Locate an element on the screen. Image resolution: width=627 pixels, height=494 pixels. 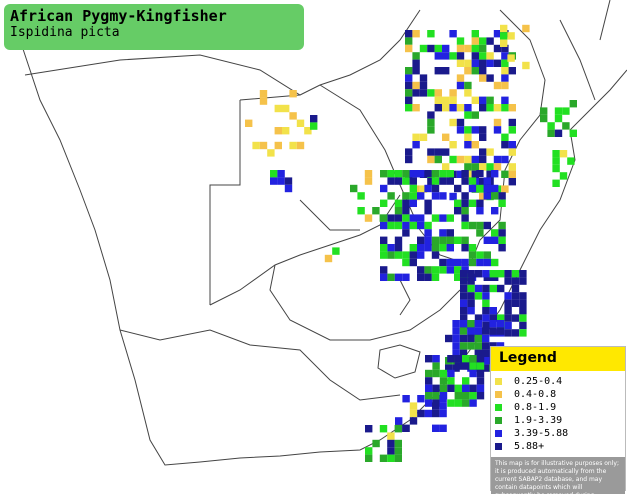
legend-label: 0.25-0.4 is located at coordinates (538, 381).